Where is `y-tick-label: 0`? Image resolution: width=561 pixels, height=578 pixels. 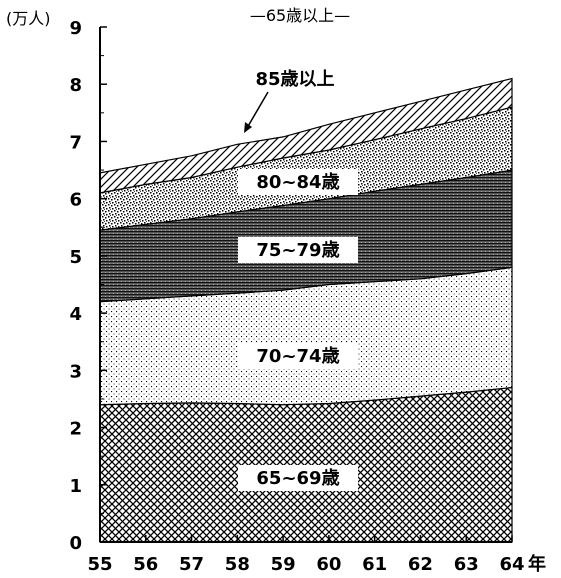 y-tick-label: 0 is located at coordinates (75, 543).